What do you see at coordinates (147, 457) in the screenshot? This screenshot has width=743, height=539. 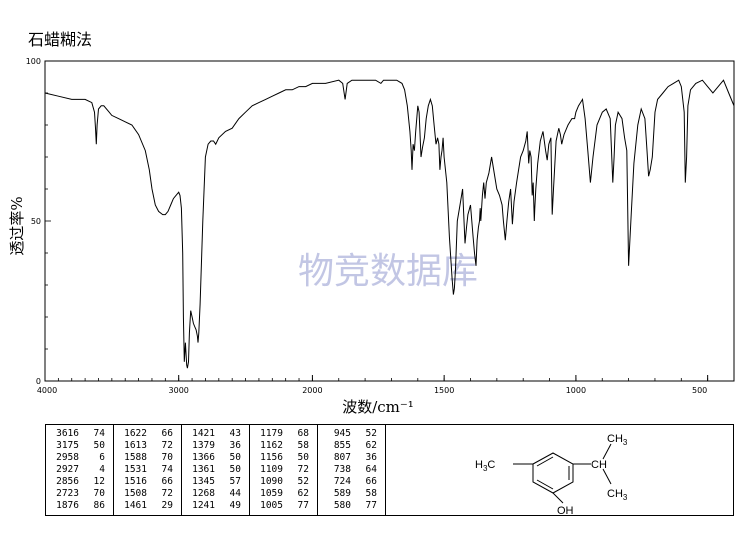 I see `peak-table-row: 1588 70` at bounding box center [147, 457].